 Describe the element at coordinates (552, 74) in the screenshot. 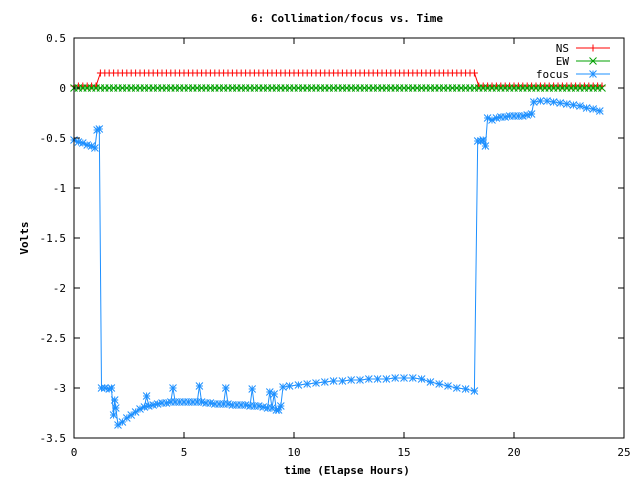

I see `legend-label-focus: focus` at that location.